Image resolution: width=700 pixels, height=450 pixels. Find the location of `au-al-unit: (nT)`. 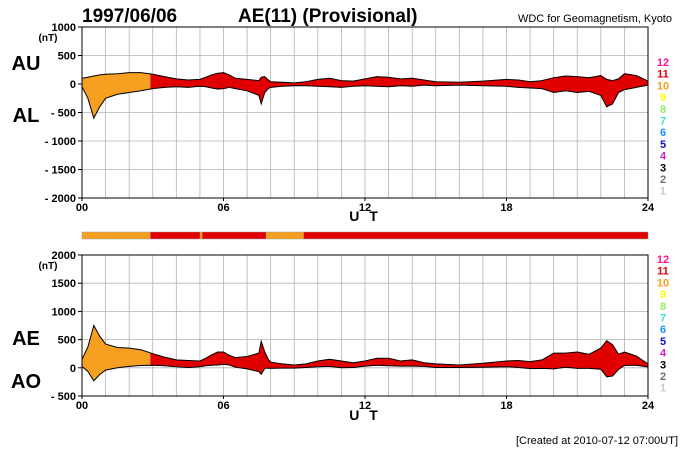

au-al-unit: (nT) is located at coordinates (48, 38).